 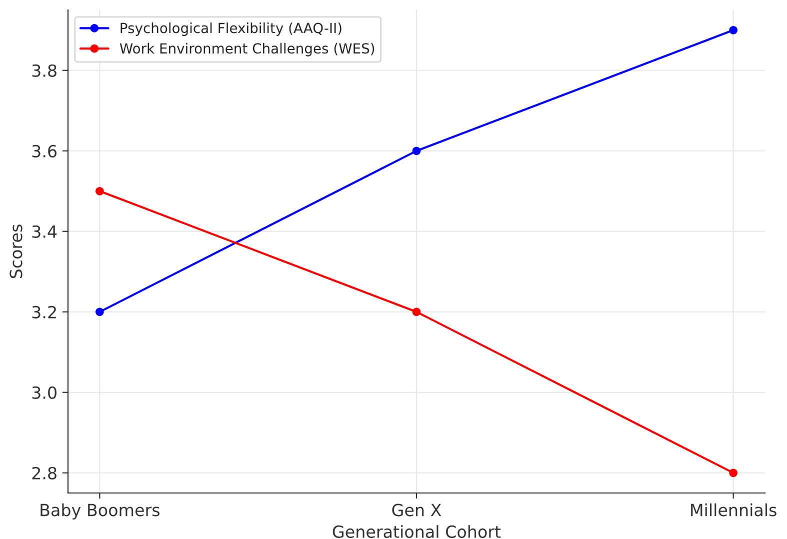 What do you see at coordinates (44, 70) in the screenshot?
I see `y-tick-label: 3.8` at bounding box center [44, 70].